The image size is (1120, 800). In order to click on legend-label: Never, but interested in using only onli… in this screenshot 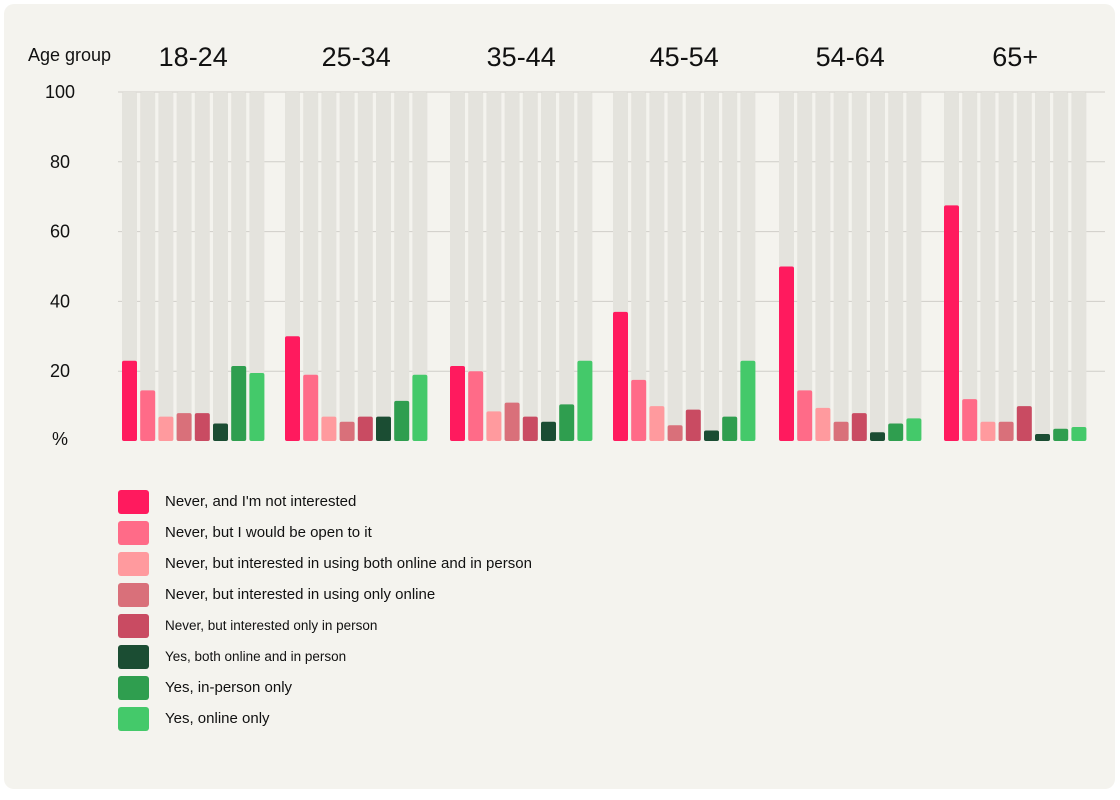, I will do `click(300, 594)`.